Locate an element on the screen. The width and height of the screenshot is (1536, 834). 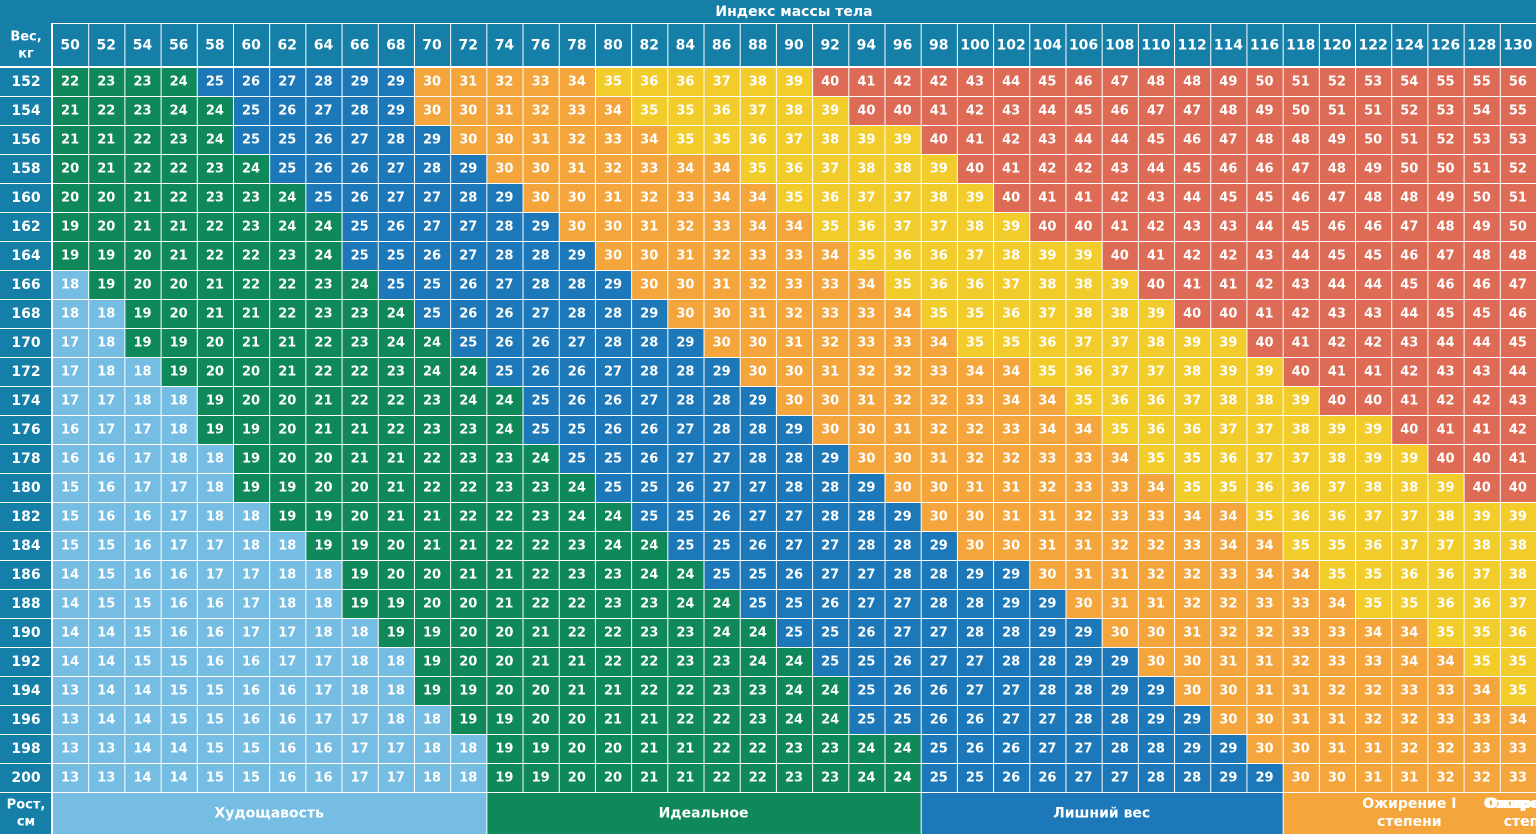
weight-tick-label: 110 is located at coordinates (1155, 46).